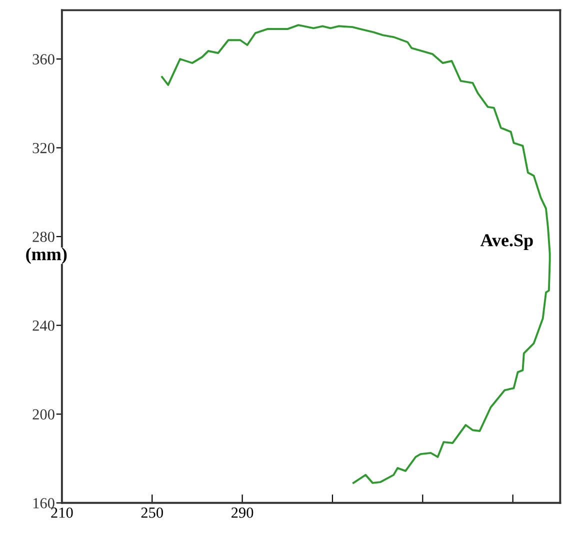 The width and height of the screenshot is (563, 535). What do you see at coordinates (43, 414) in the screenshot?
I see `y-tick-label: 200` at bounding box center [43, 414].